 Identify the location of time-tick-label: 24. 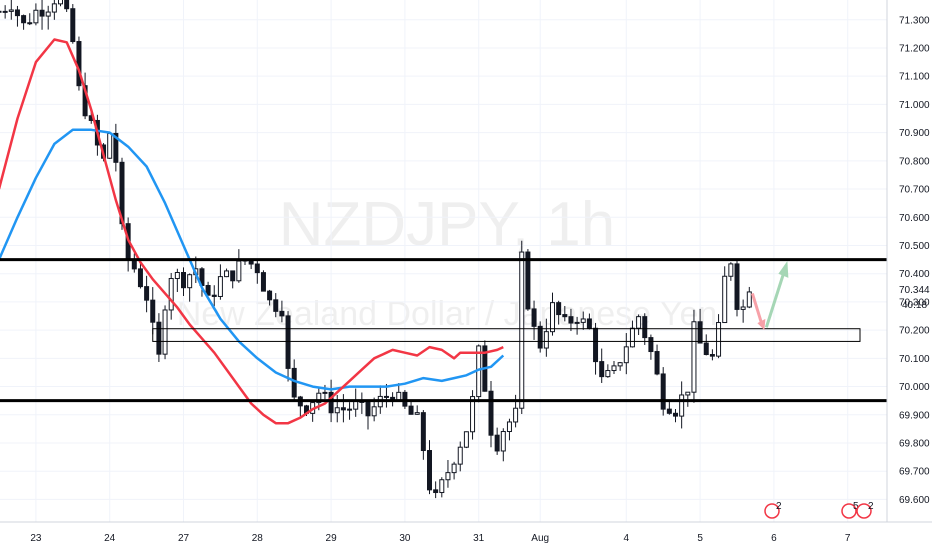
(110, 538).